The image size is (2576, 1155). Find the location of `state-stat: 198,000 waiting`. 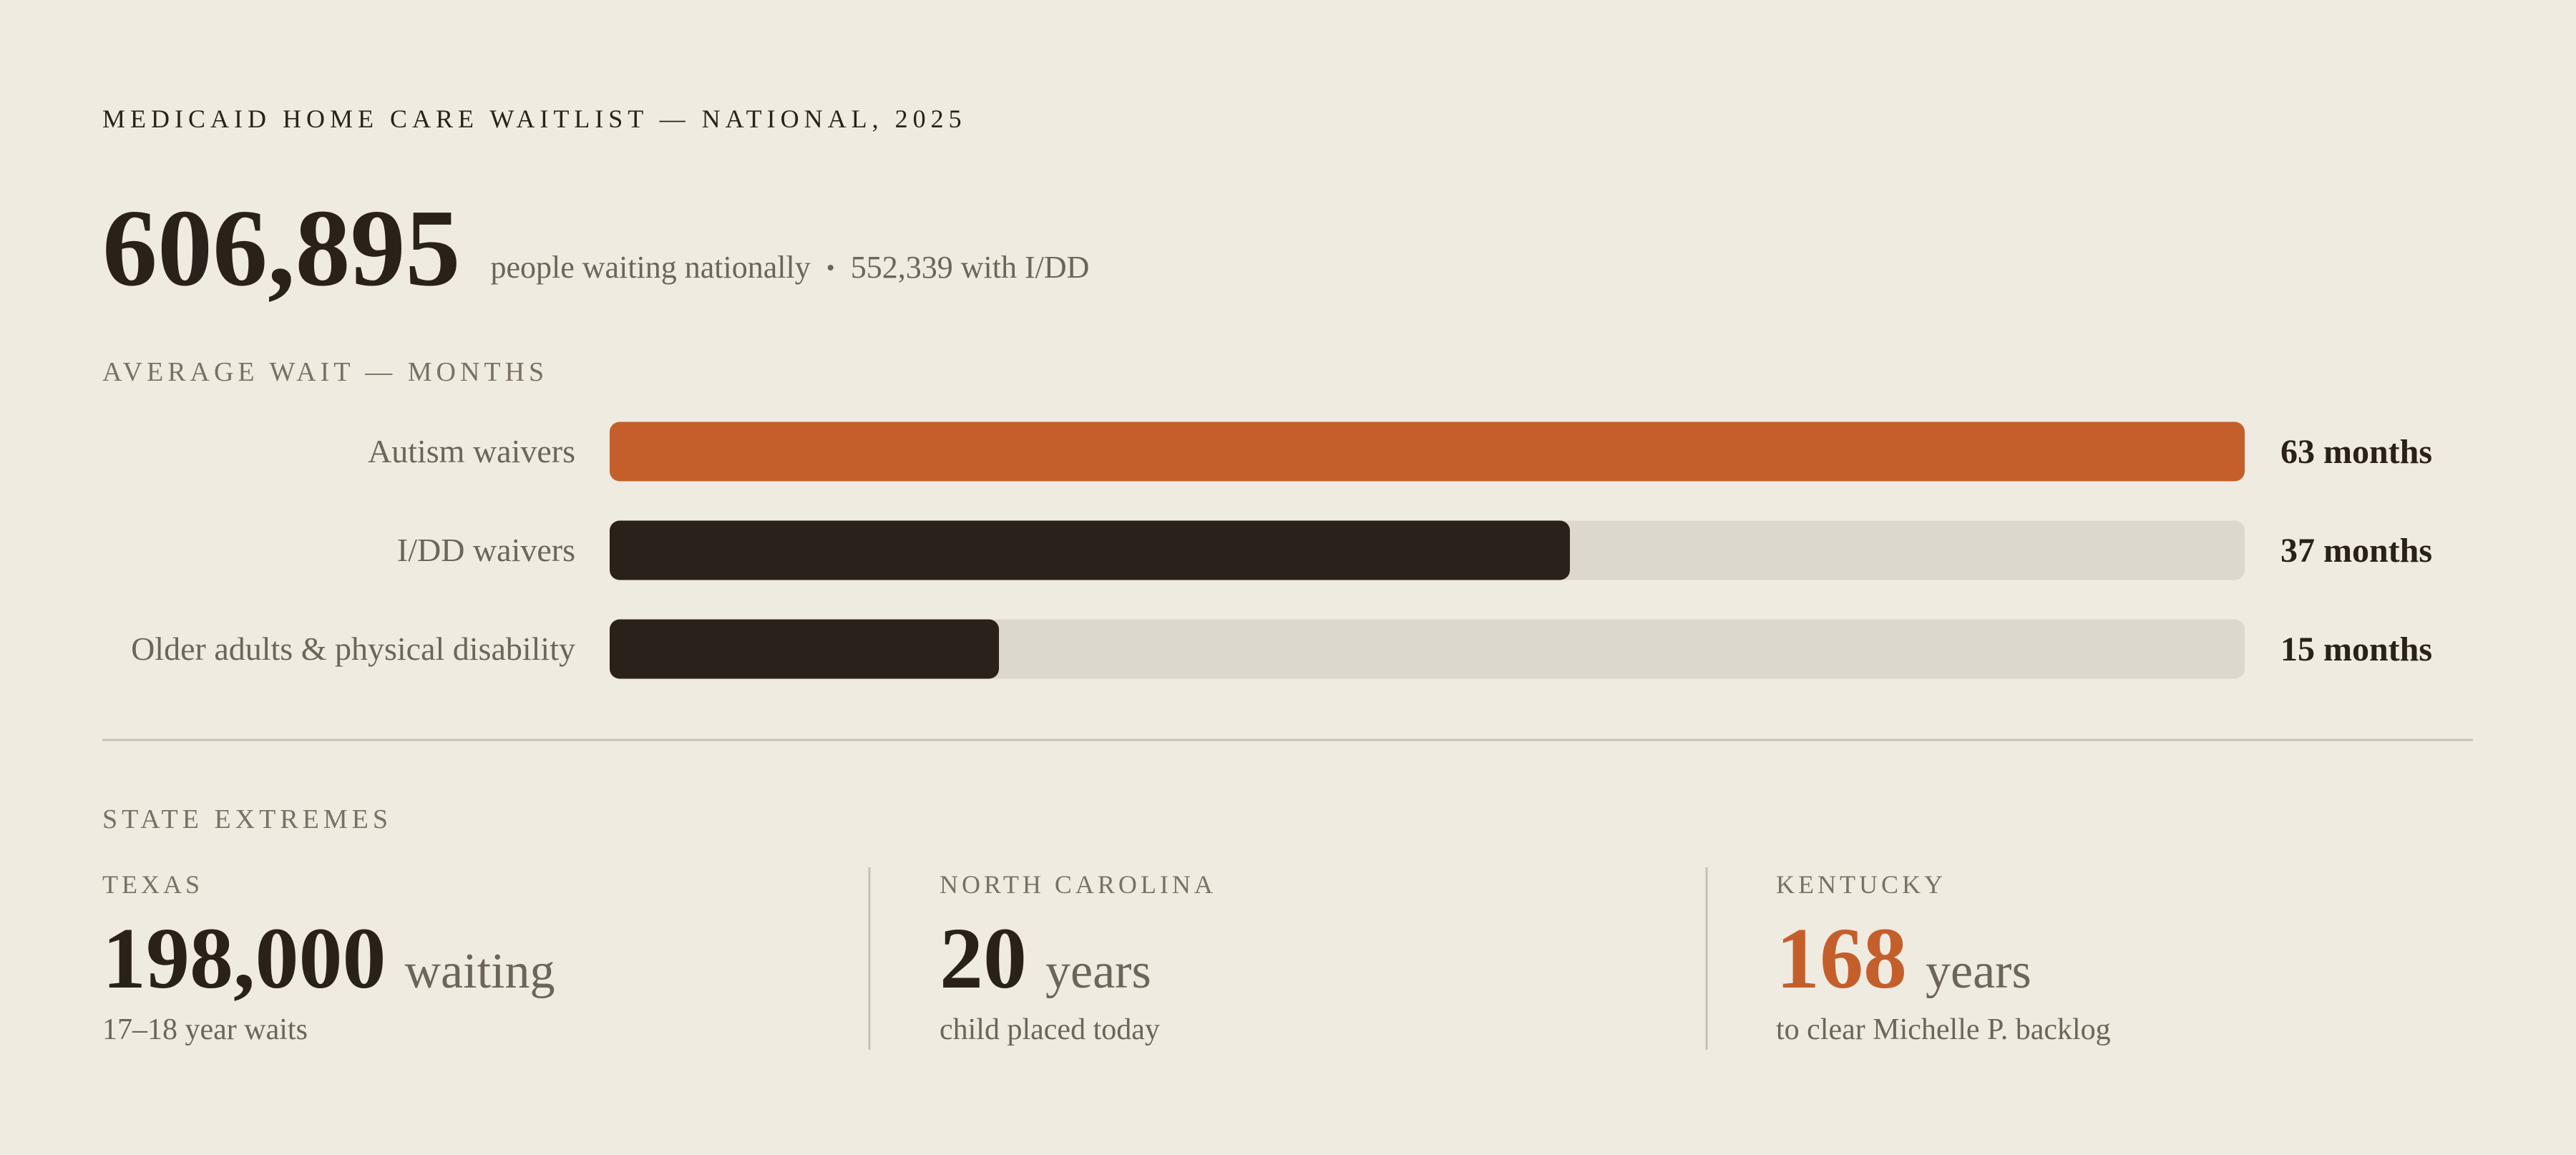

state-stat: 198,000 waiting is located at coordinates (328, 958).